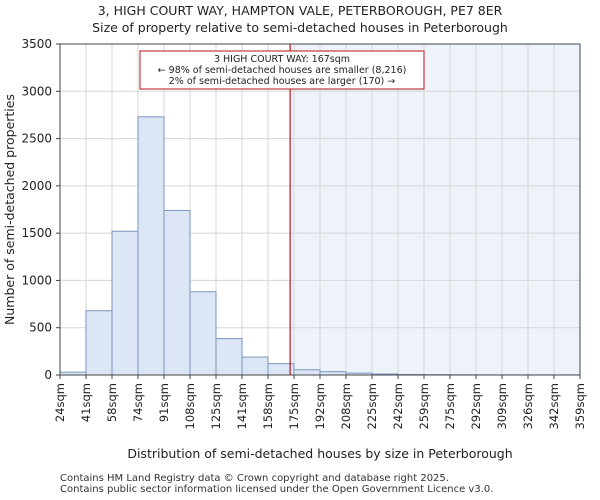  I want to click on x-tick-label: 41sqm, so click(86, 402).